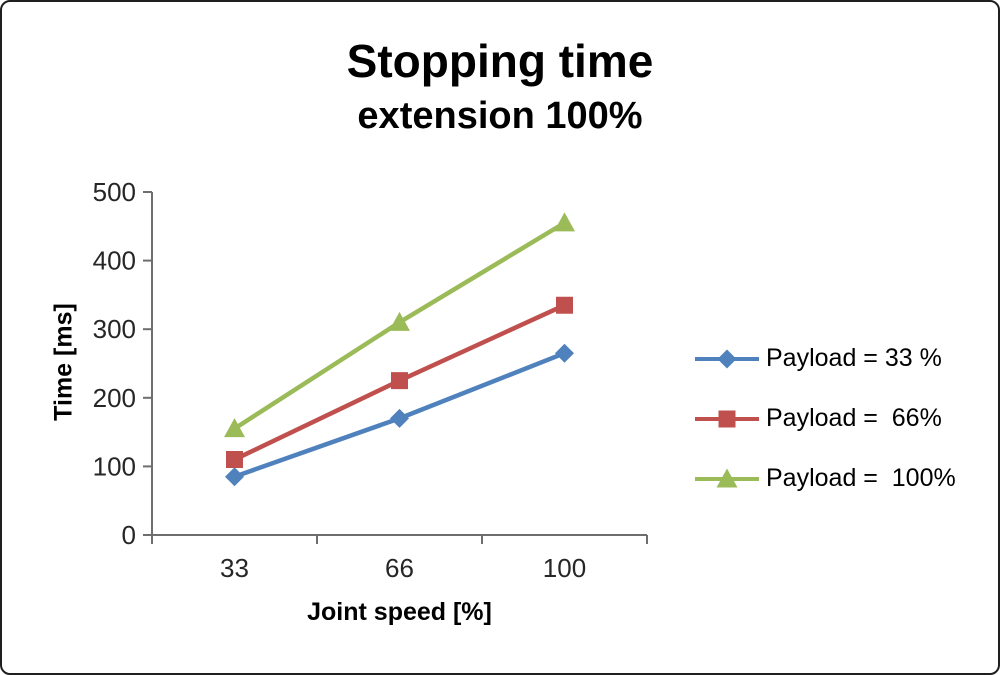  I want to click on x-tick-label: 100, so click(564, 568).